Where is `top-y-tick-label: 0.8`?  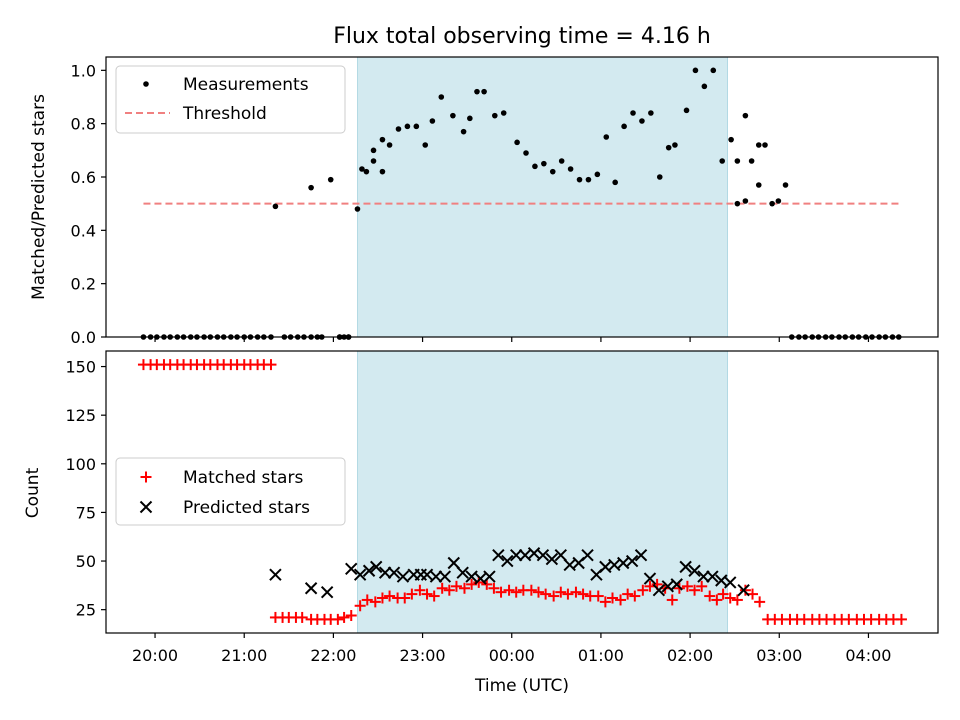 top-y-tick-label: 0.8 is located at coordinates (83, 124).